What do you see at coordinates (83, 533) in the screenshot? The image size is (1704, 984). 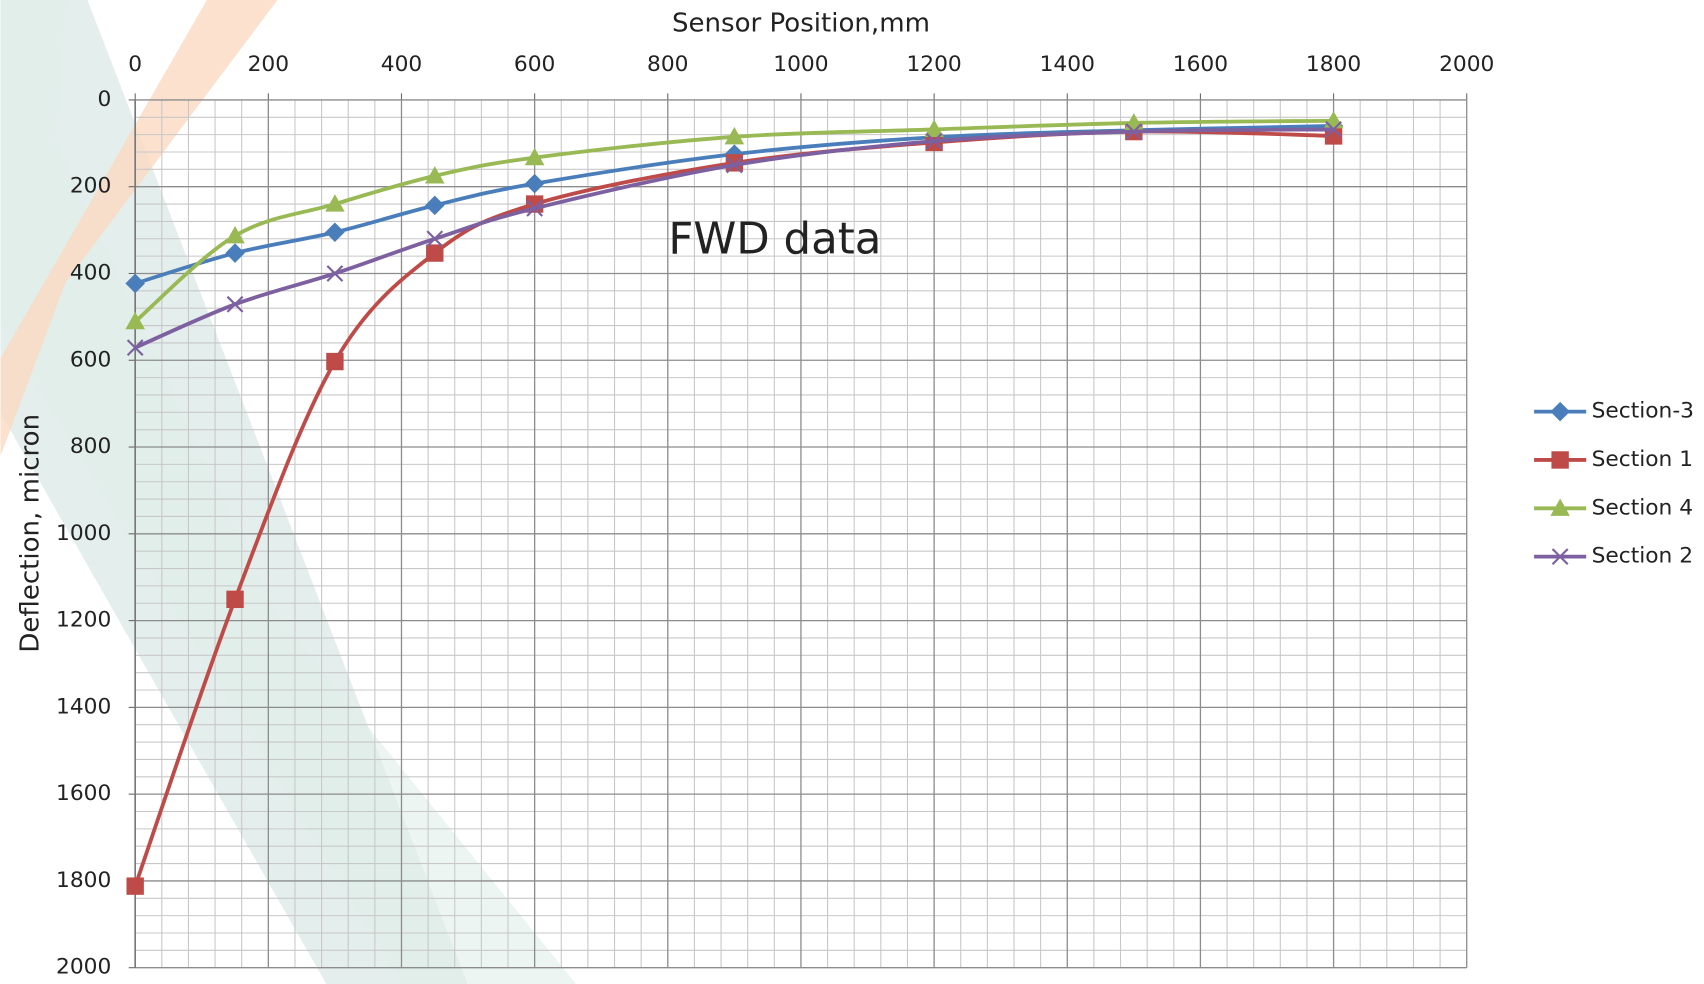 I see `y-tick-label: 1000` at bounding box center [83, 533].